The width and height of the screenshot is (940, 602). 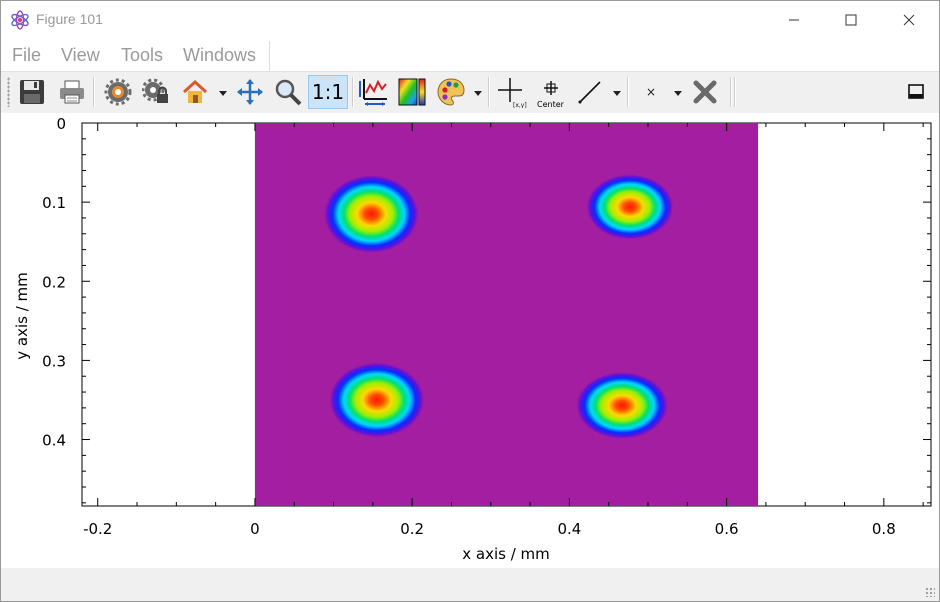 I want to click on x-axis-label: x axis / mm, so click(x=506, y=554).